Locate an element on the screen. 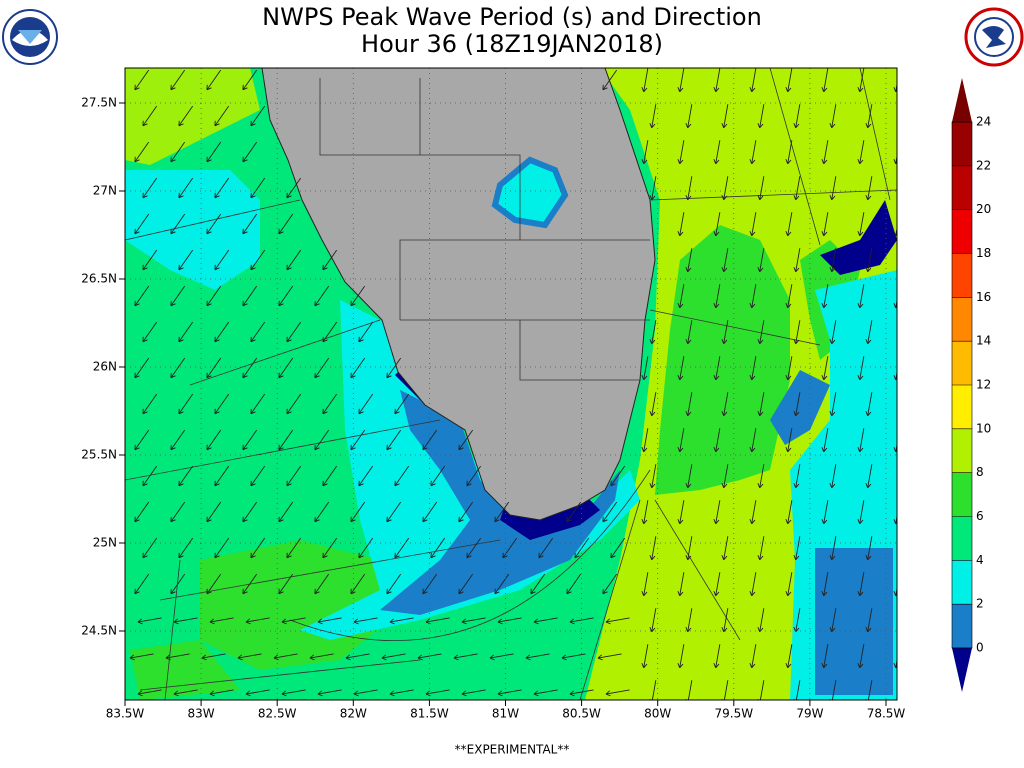 This screenshot has height=768, width=1024. colorbar-label: 16 is located at coordinates (983, 297).